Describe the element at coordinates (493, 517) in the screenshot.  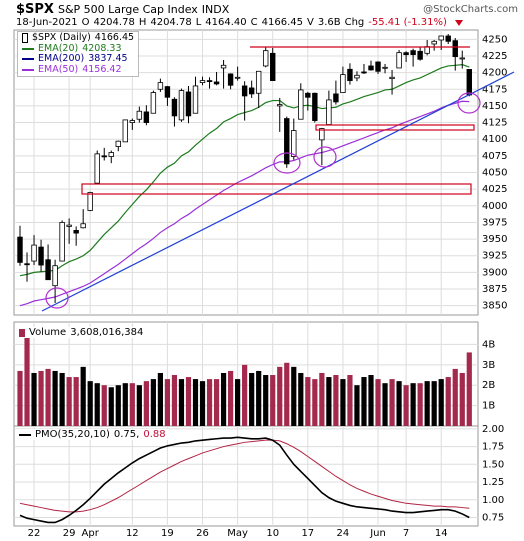
I see `y-tick-label: 0.75` at that location.